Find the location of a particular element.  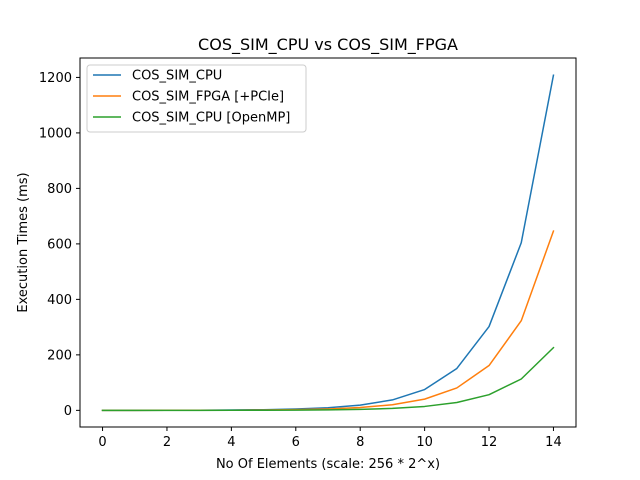

x-tick-label: 14 is located at coordinates (553, 442).